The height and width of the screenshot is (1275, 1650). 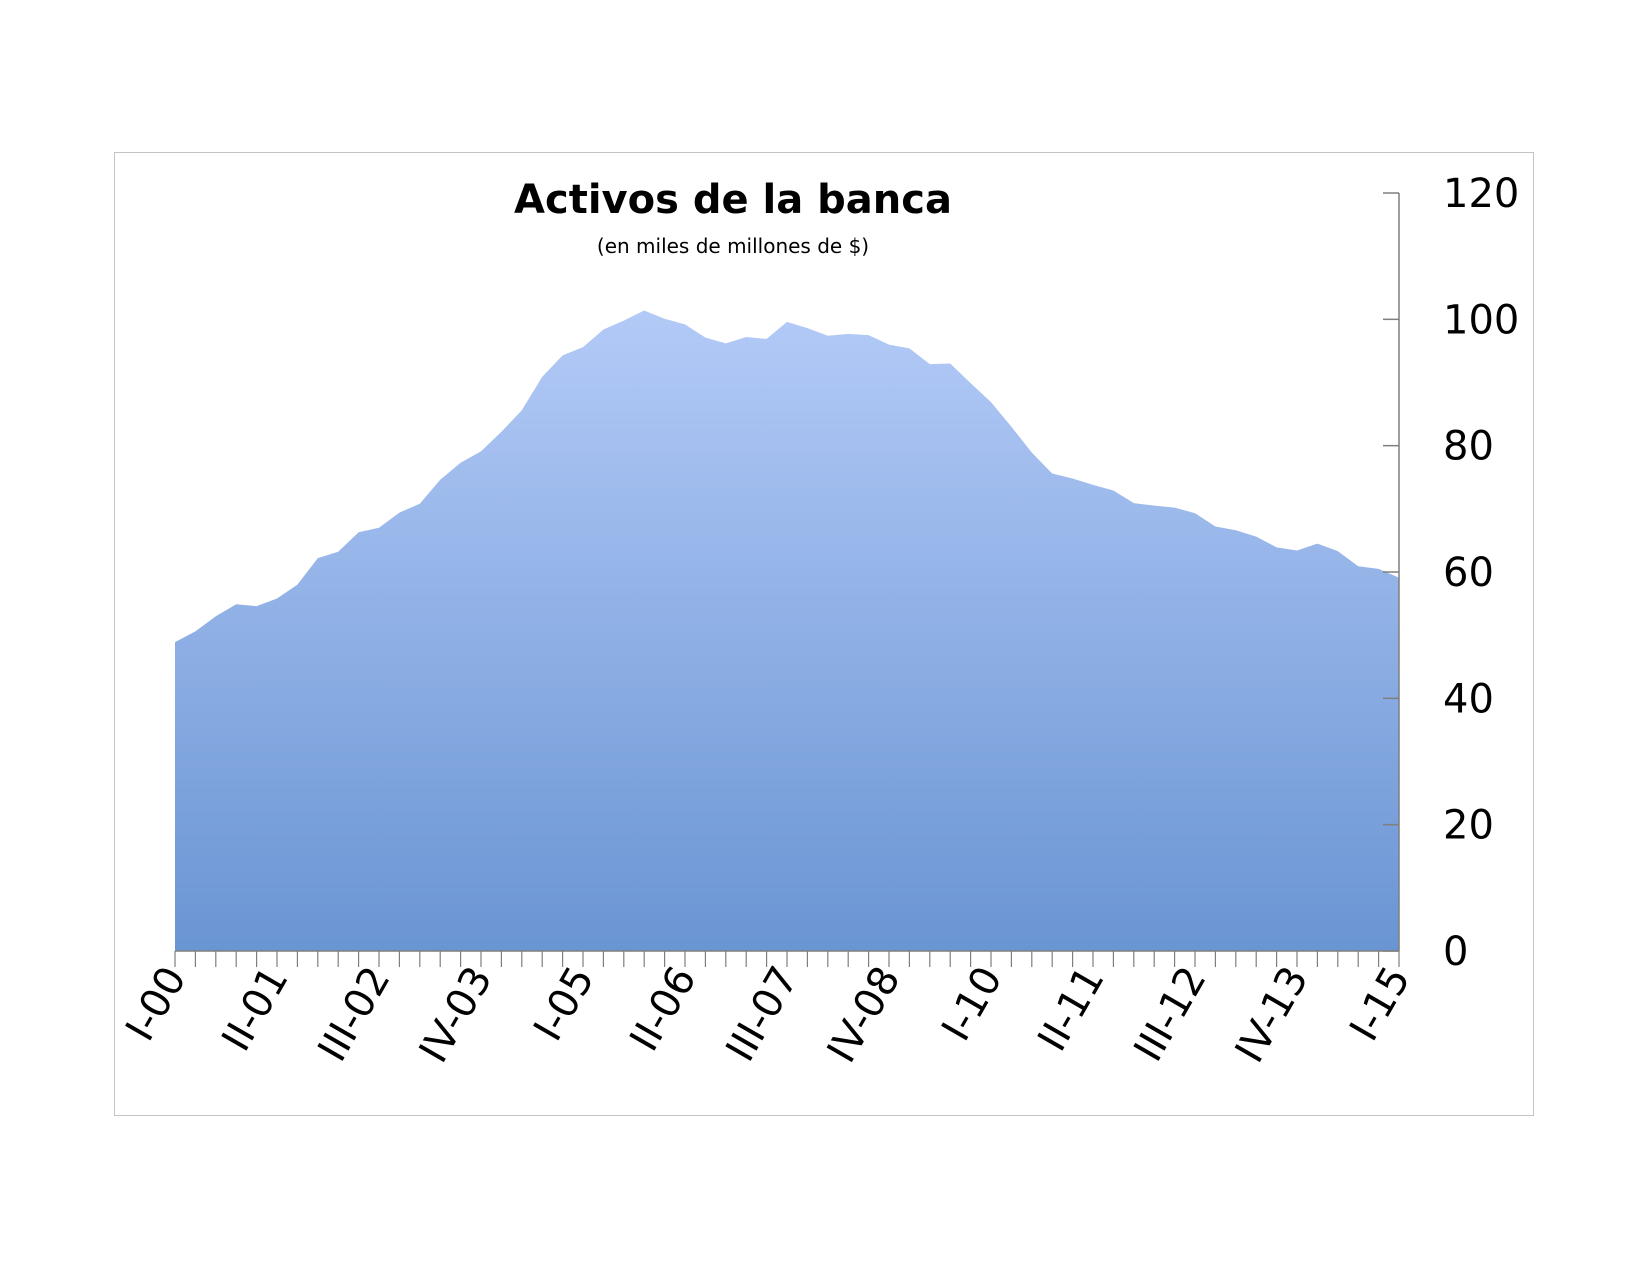 What do you see at coordinates (733, 246) in the screenshot?
I see `chart-subtitle: (en miles de millones de $)` at bounding box center [733, 246].